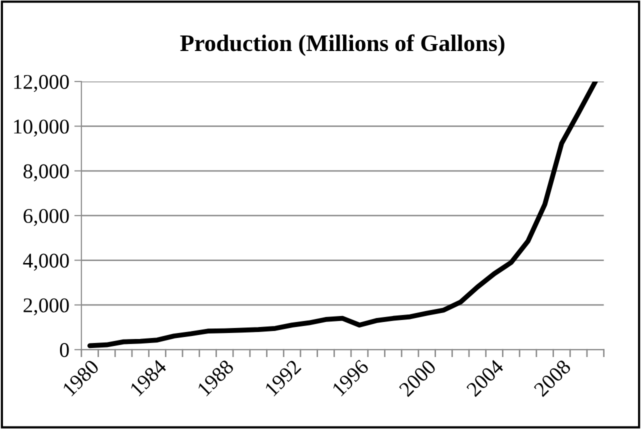  I want to click on y-tick-label: 8,000, so click(46, 173).